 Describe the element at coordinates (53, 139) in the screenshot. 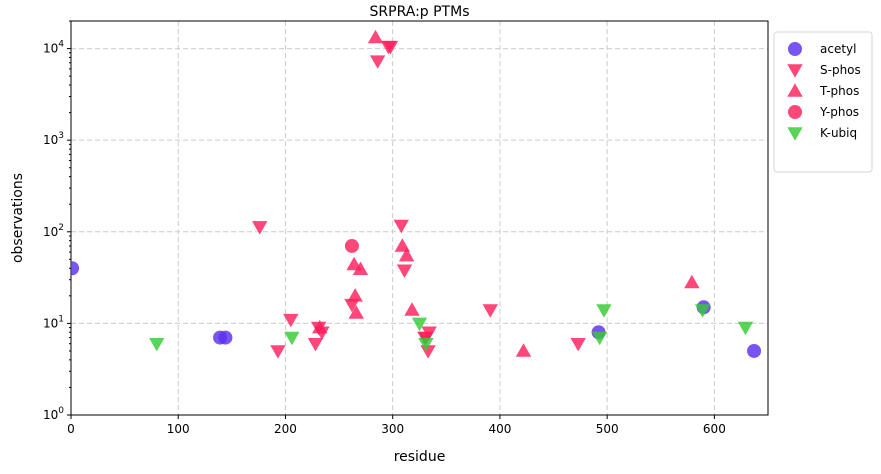

I see `y-tick-label: 10³` at that location.